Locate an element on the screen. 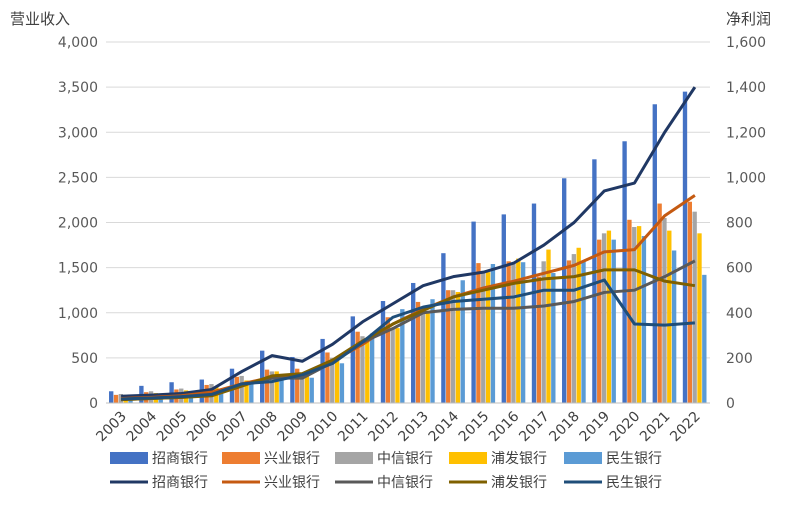 The width and height of the screenshot is (800, 512). legend-bar-label: 民生银行 is located at coordinates (634, 459).